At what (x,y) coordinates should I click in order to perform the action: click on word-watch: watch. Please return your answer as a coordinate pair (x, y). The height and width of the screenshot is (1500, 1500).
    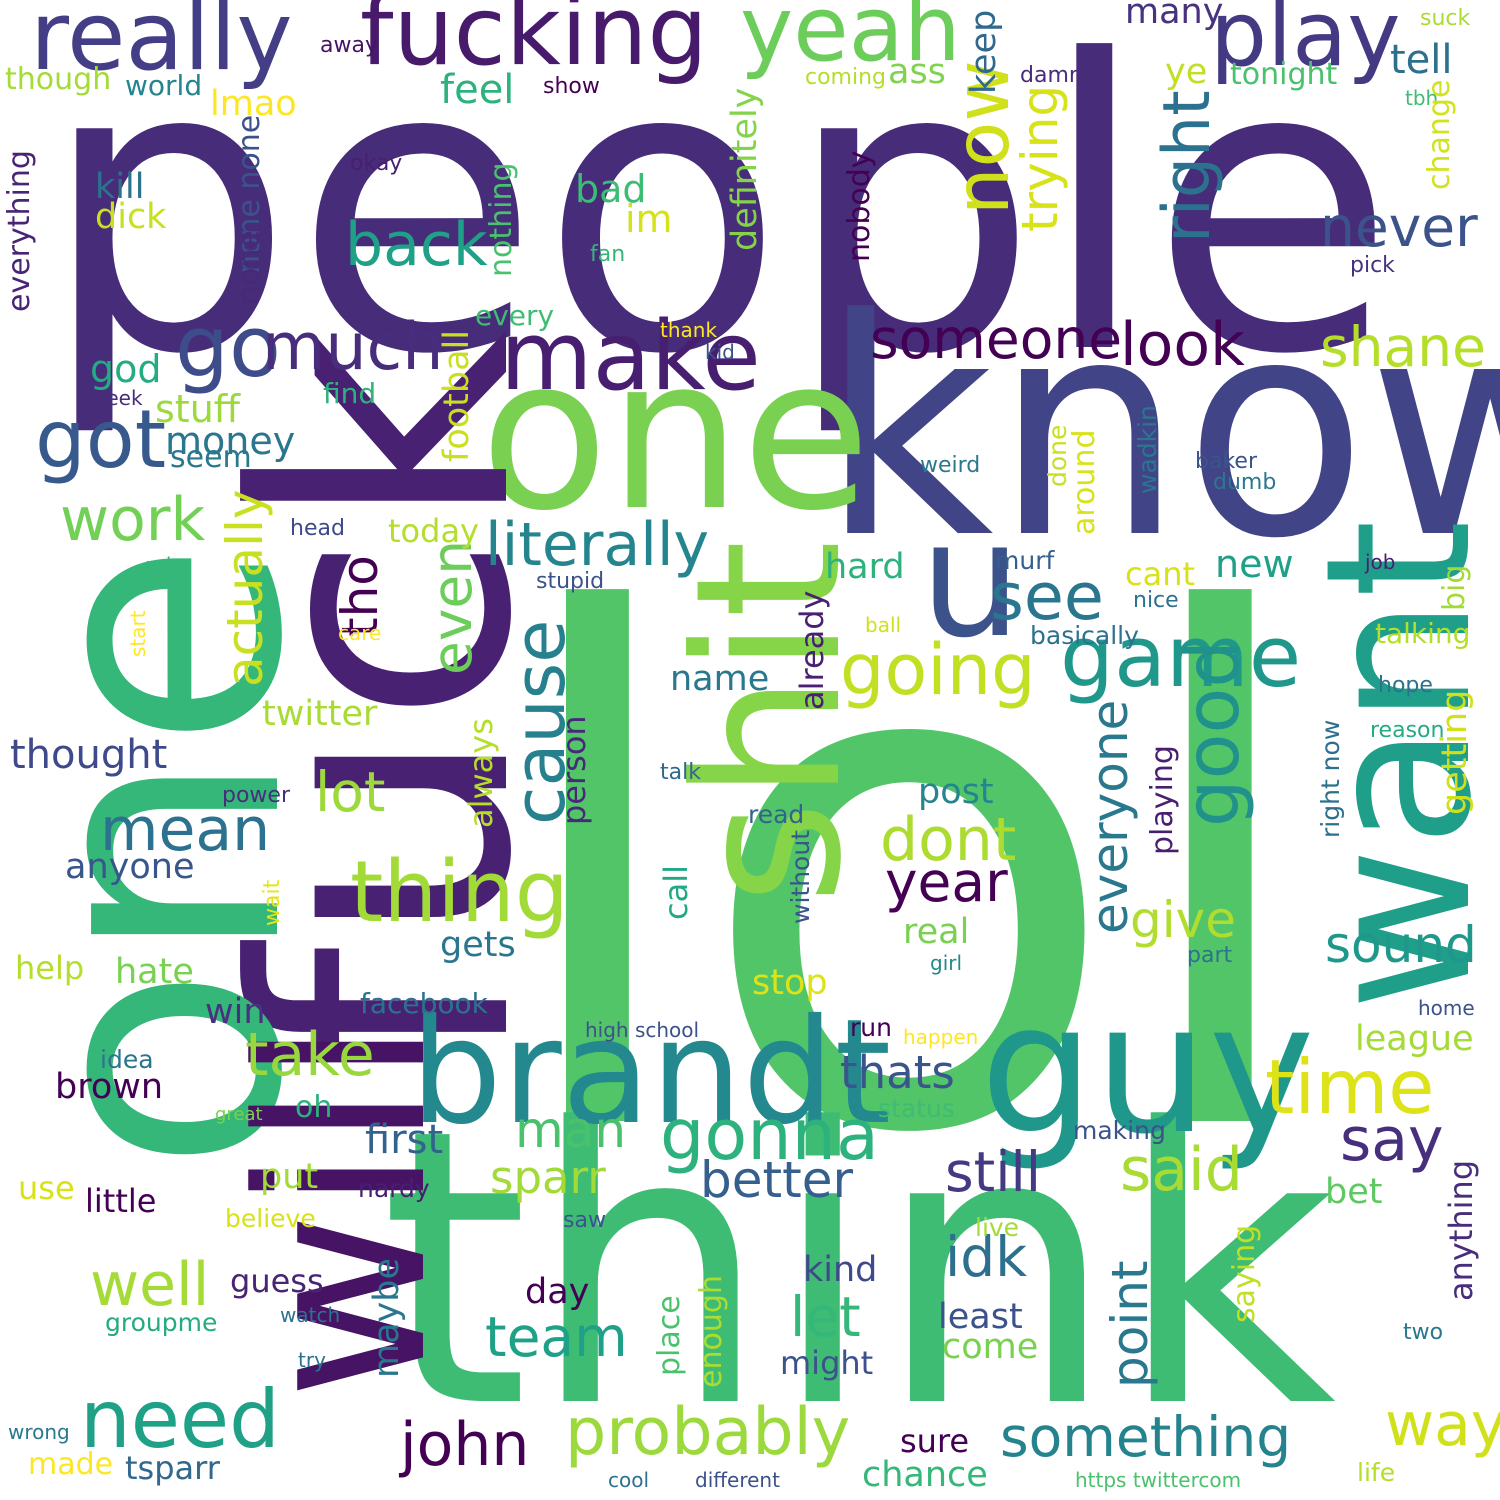
    Looking at the image, I should click on (310, 1315).